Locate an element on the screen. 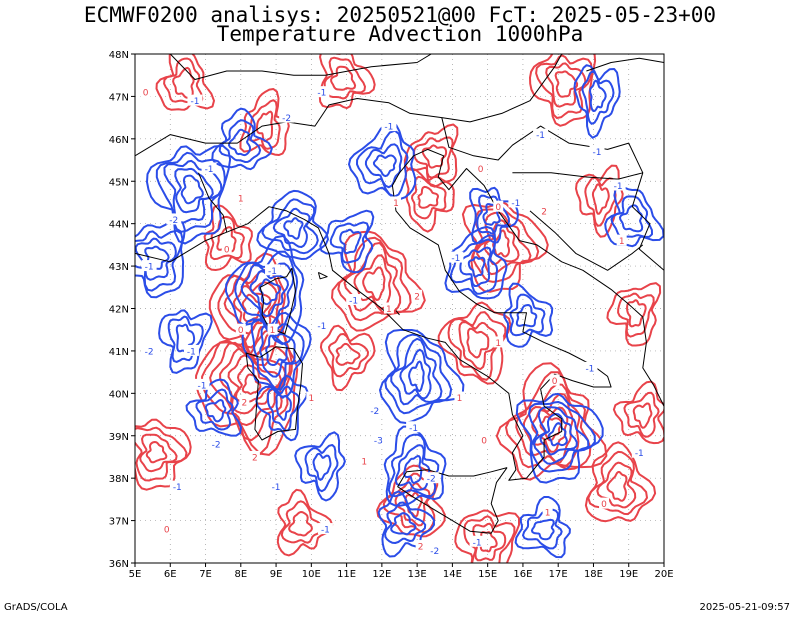 The width and height of the screenshot is (800, 618). lat-tick-label: 37N is located at coordinates (119, 522).